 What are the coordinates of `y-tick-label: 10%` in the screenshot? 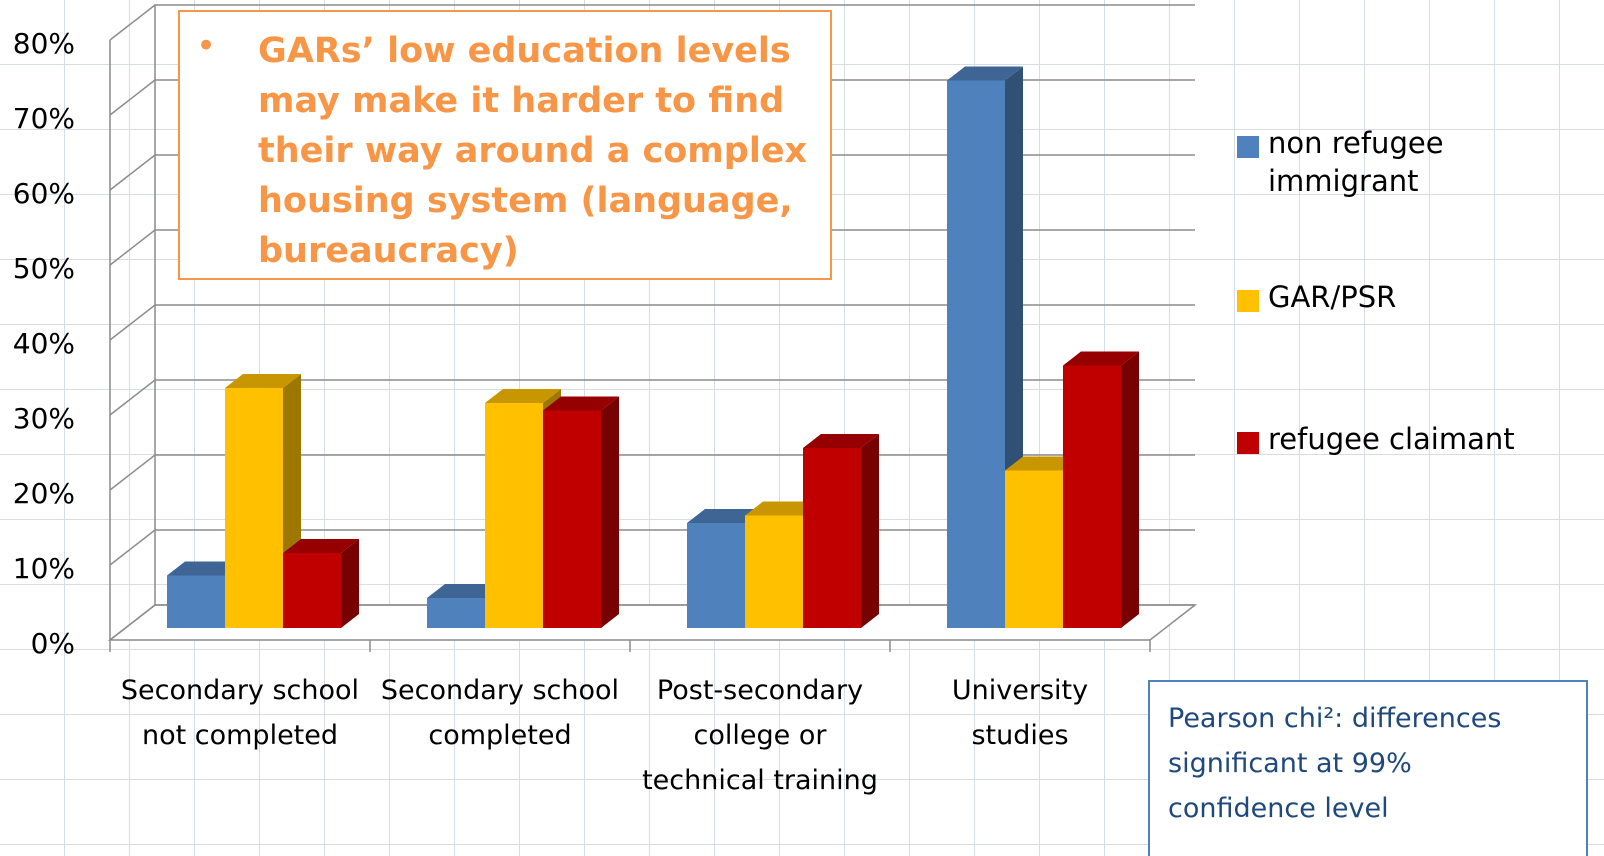 It's located at (44, 568).